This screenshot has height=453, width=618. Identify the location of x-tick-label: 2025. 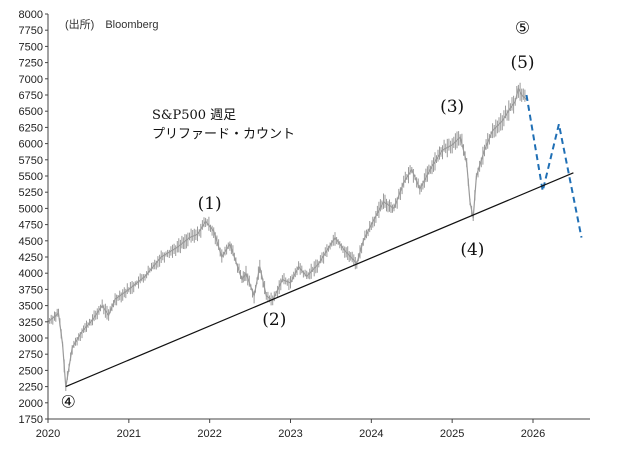
(452, 434).